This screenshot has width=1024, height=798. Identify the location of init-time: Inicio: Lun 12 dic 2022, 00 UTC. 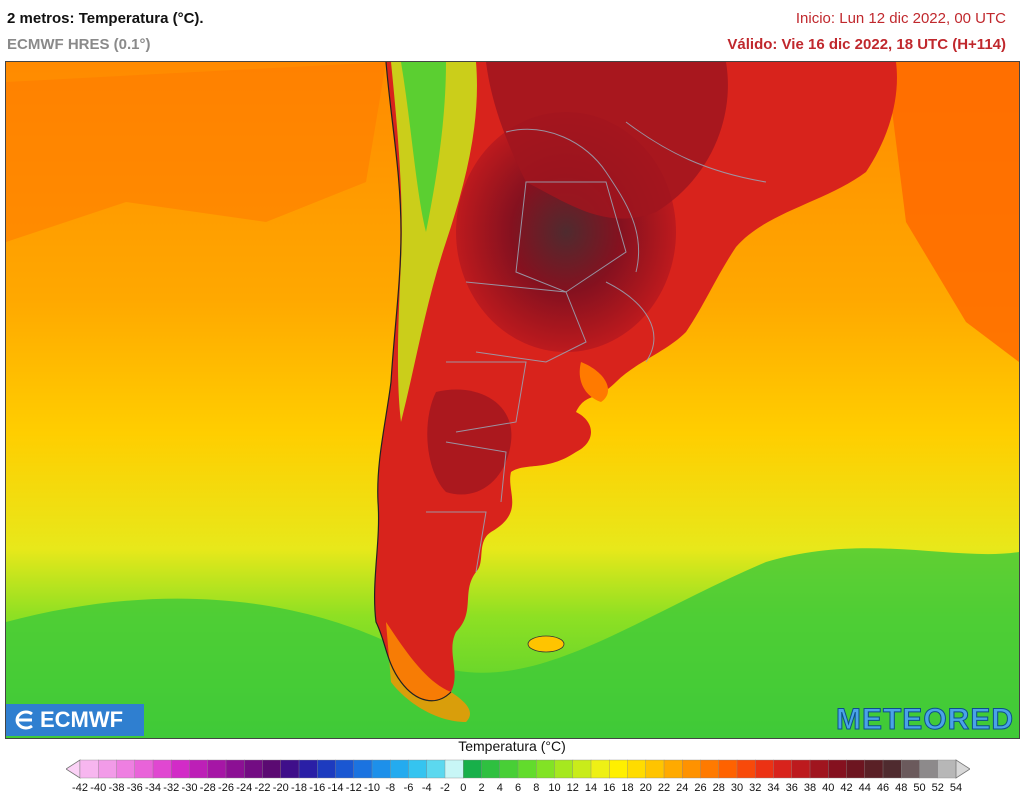
(900, 18).